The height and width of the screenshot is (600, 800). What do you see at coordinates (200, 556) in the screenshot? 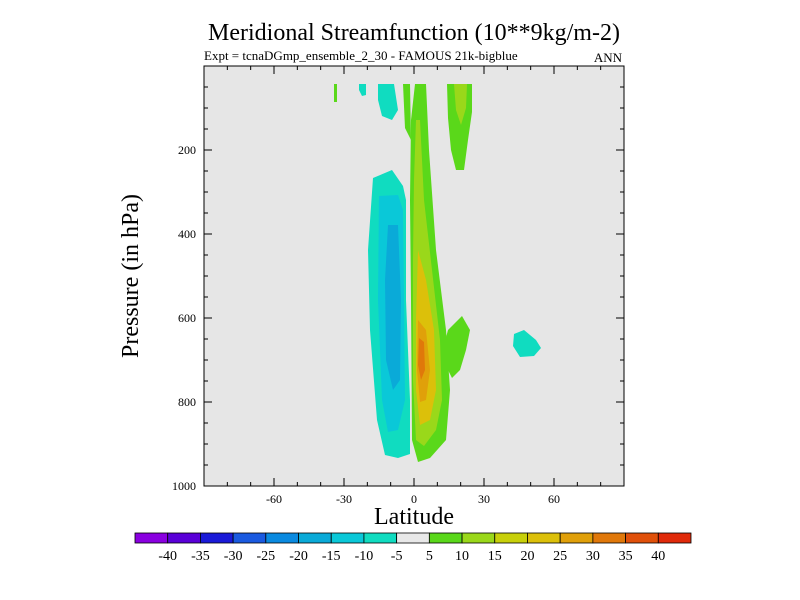
I see `colorbar-label: -35` at bounding box center [200, 556].